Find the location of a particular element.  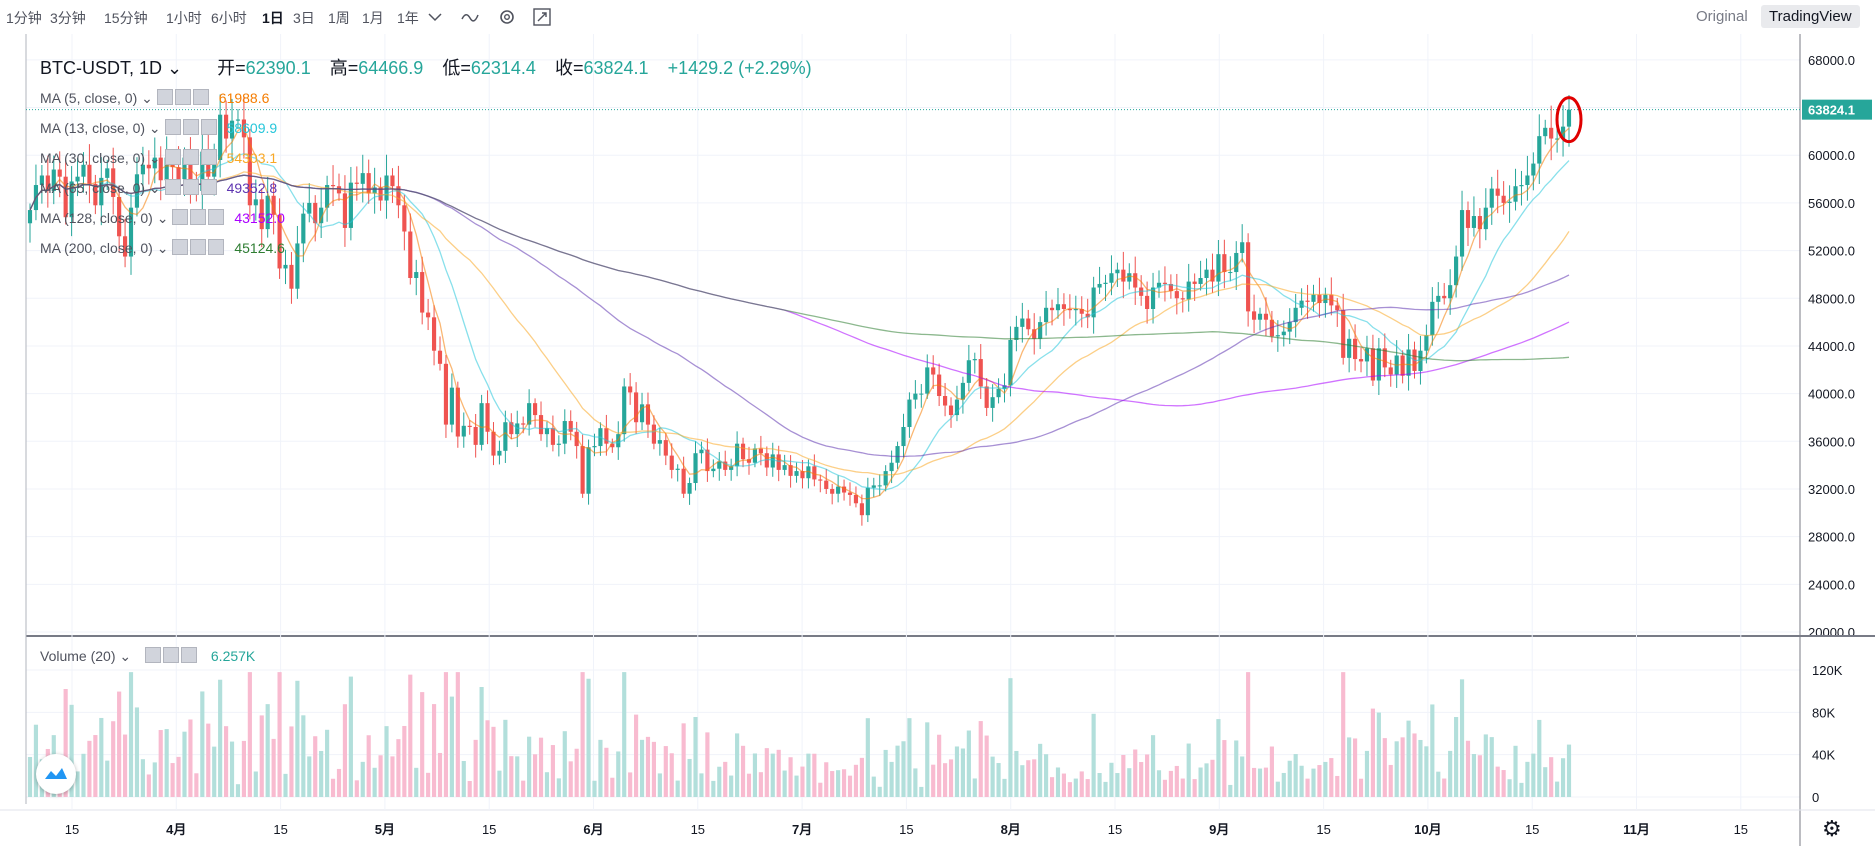

ma-label: MA (30, close, 0) is located at coordinates (93, 158).